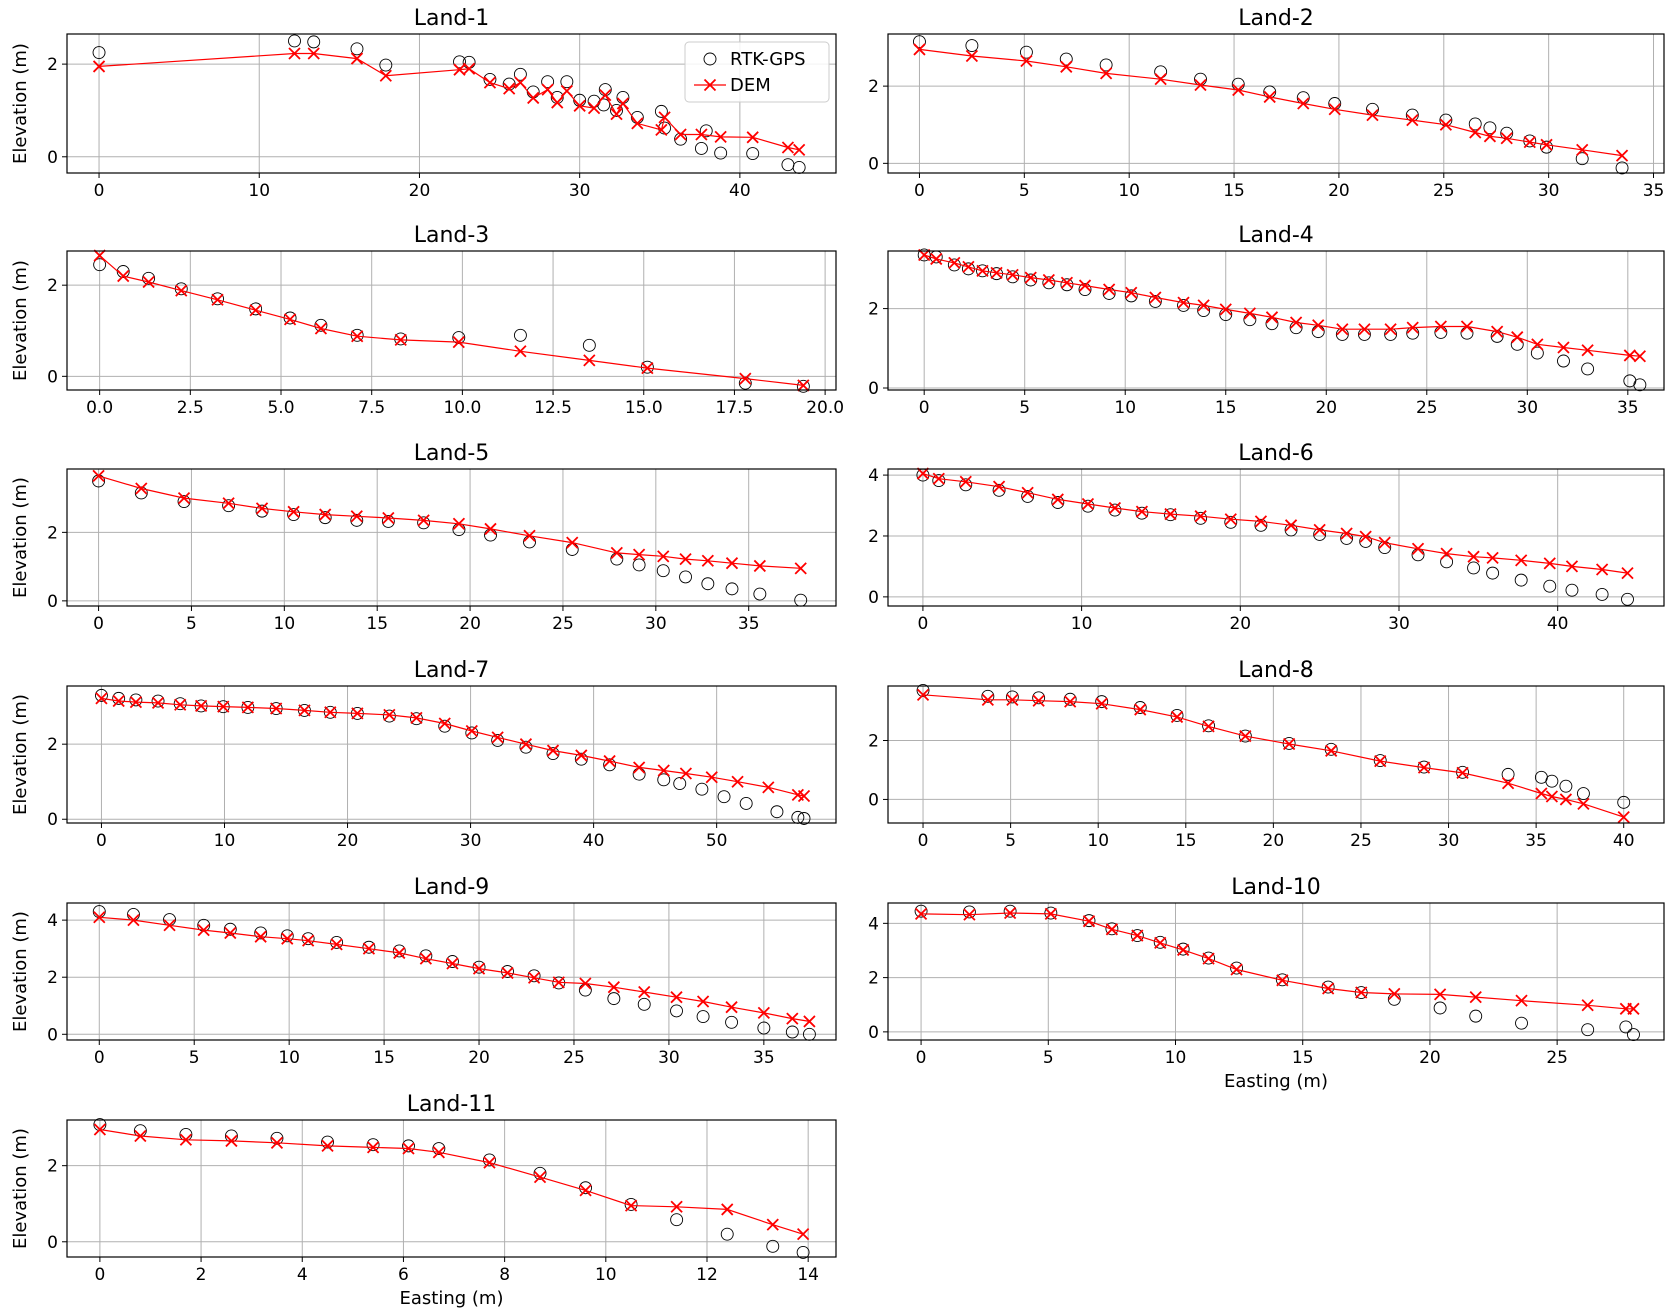 This screenshot has height=1309, width=1675. I want to click on chart-1-title: Land-1, so click(452, 18).